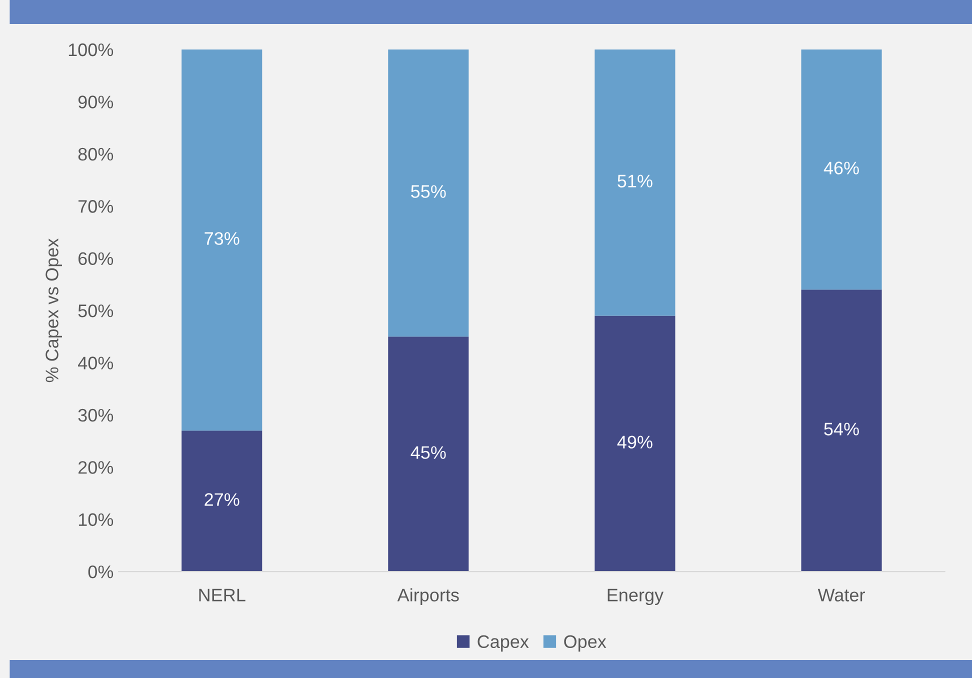 The image size is (972, 678). What do you see at coordinates (636, 597) in the screenshot?
I see `x-tick-label: Energy` at bounding box center [636, 597].